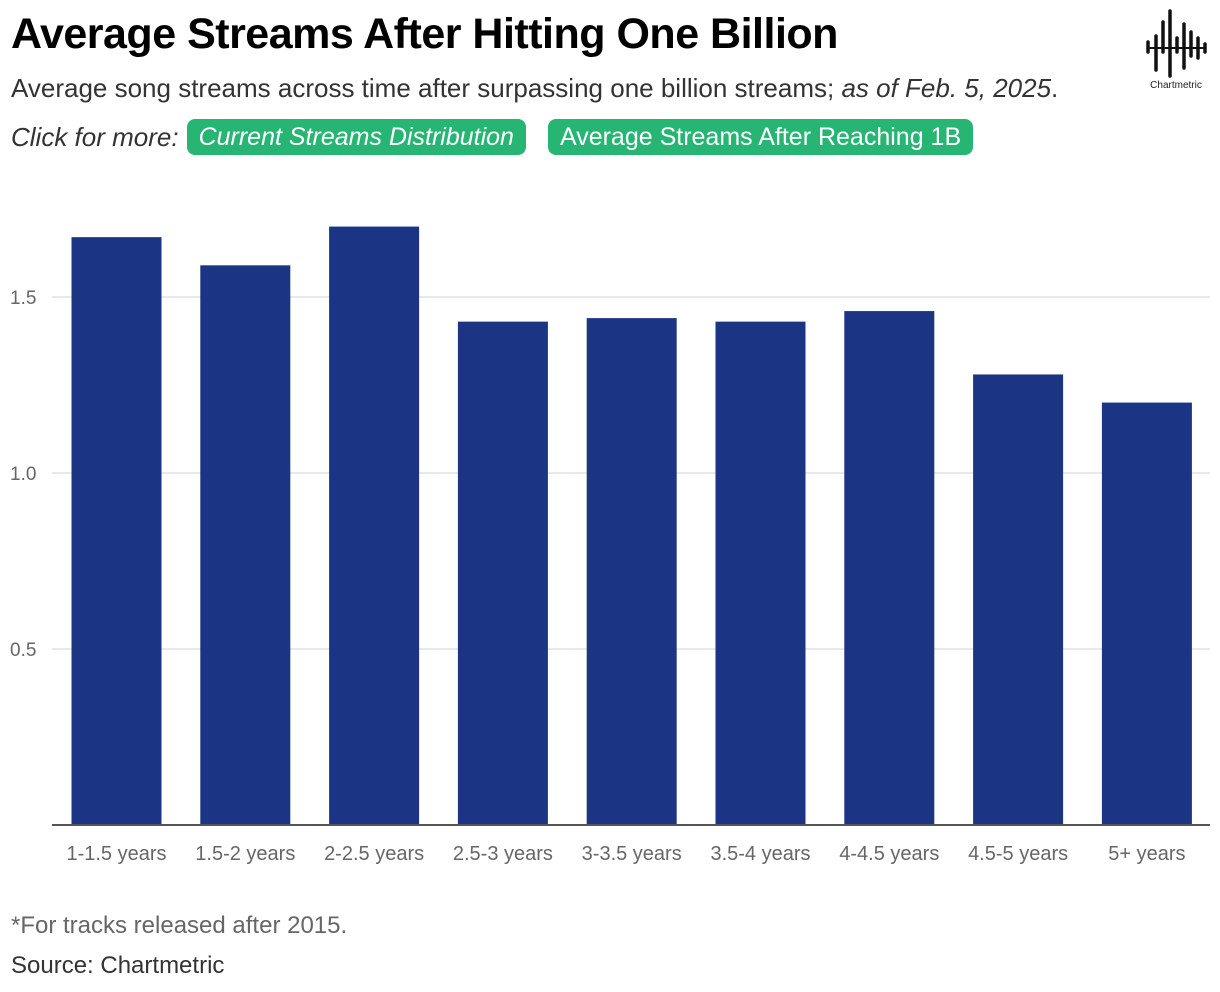  Describe the element at coordinates (1146, 854) in the screenshot. I see `x-tick-label: 5+ years` at that location.